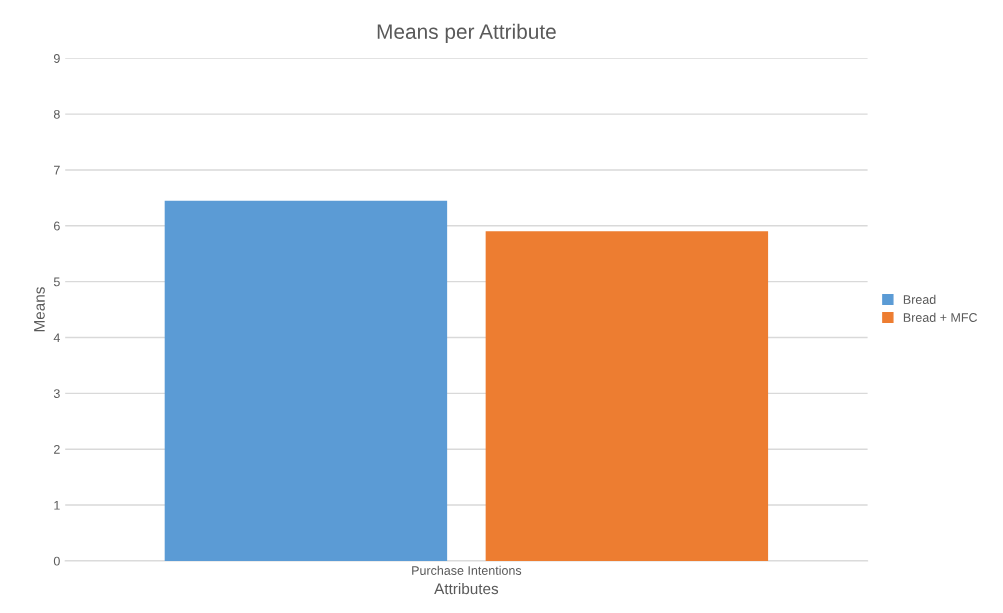 Image resolution: width=1003 pixels, height=613 pixels. Describe the element at coordinates (56, 561) in the screenshot. I see `y-tick-label: 0` at that location.